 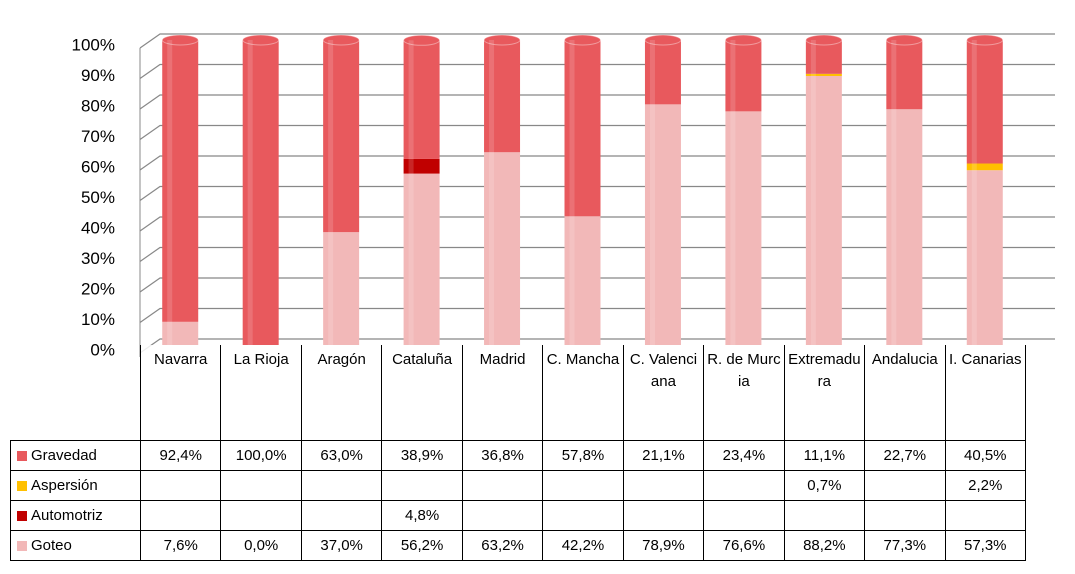 I want to click on y-tick-label: 40%, so click(x=98, y=227).